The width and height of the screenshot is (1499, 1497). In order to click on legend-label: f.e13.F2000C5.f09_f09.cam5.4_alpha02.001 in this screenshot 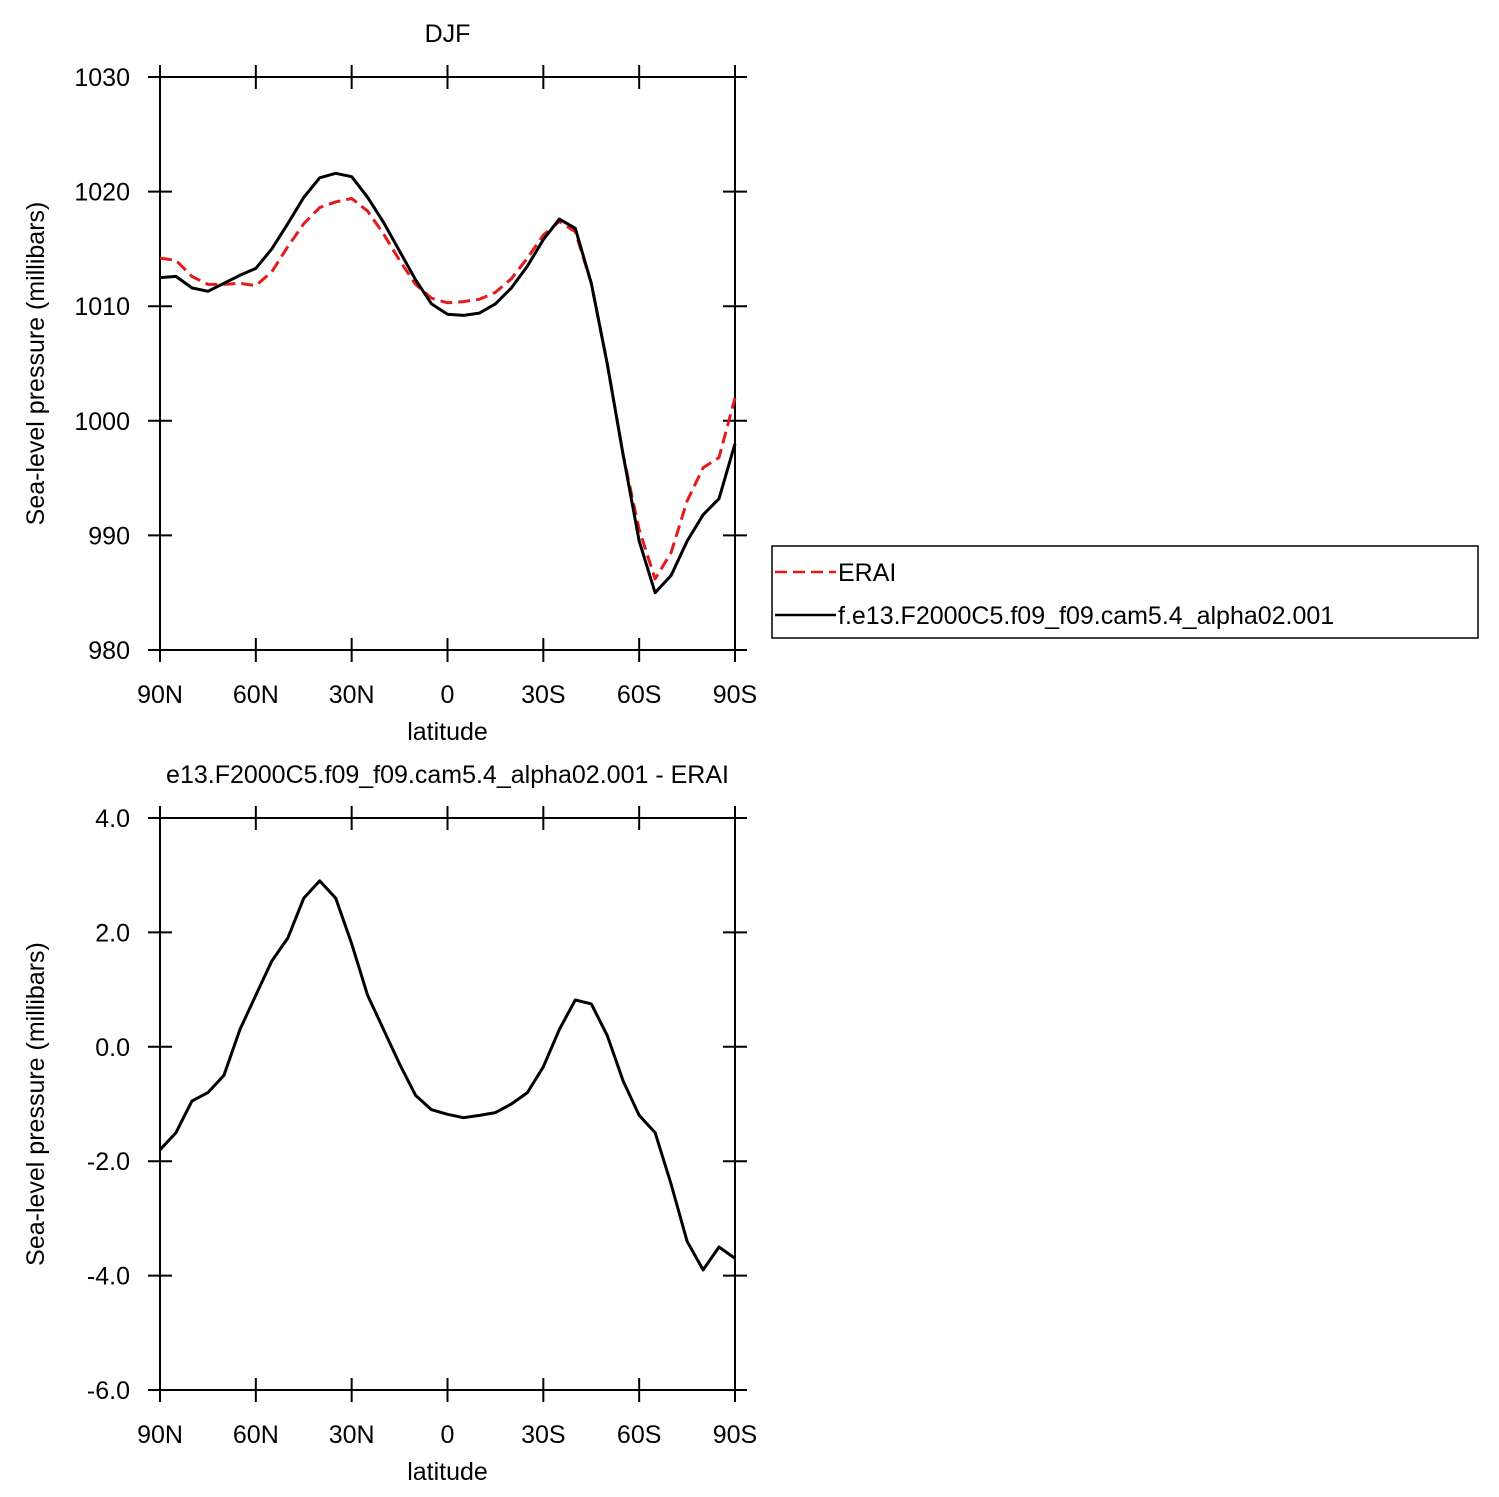, I will do `click(1086, 616)`.